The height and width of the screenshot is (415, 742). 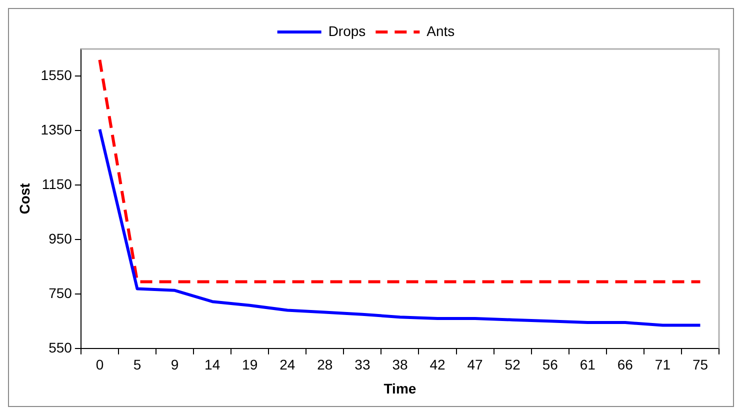 What do you see at coordinates (60, 292) in the screenshot?
I see `y-tick-label: 750` at bounding box center [60, 292].